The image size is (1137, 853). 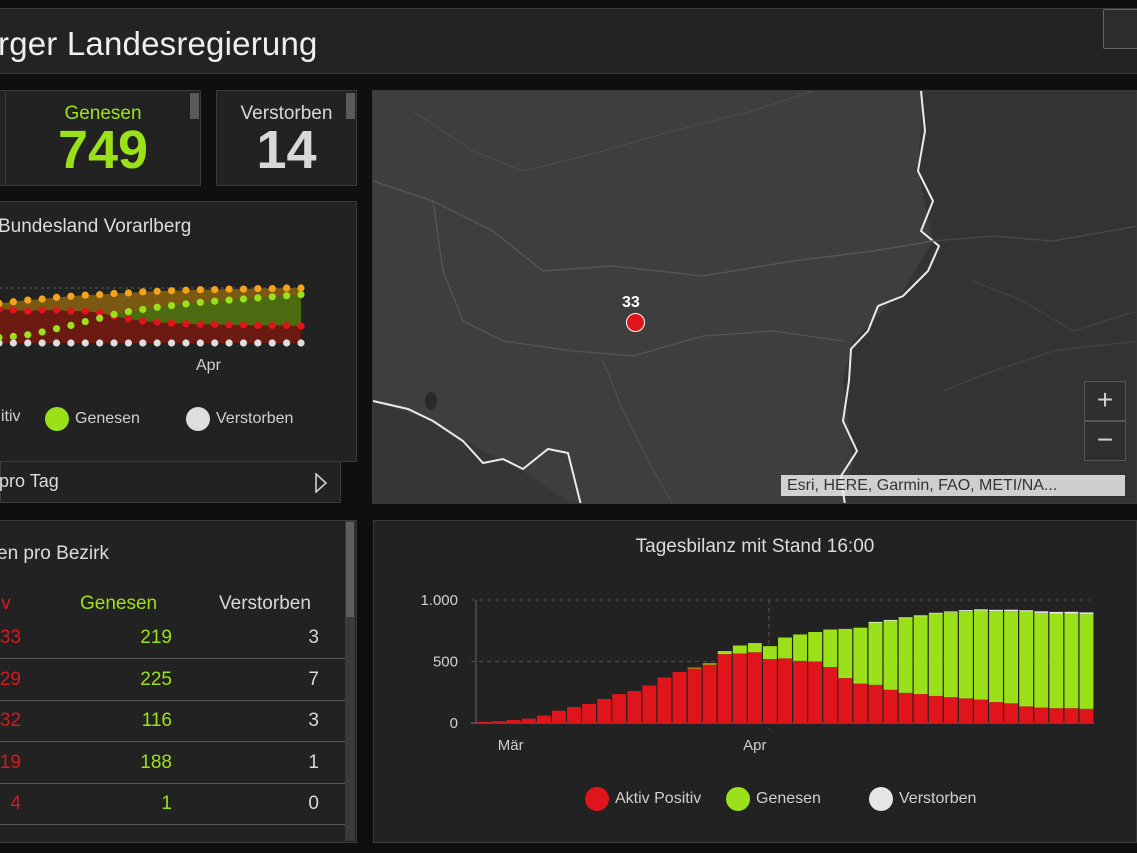 What do you see at coordinates (172, 721) in the screenshot?
I see `table-row: 32 116 3` at bounding box center [172, 721].